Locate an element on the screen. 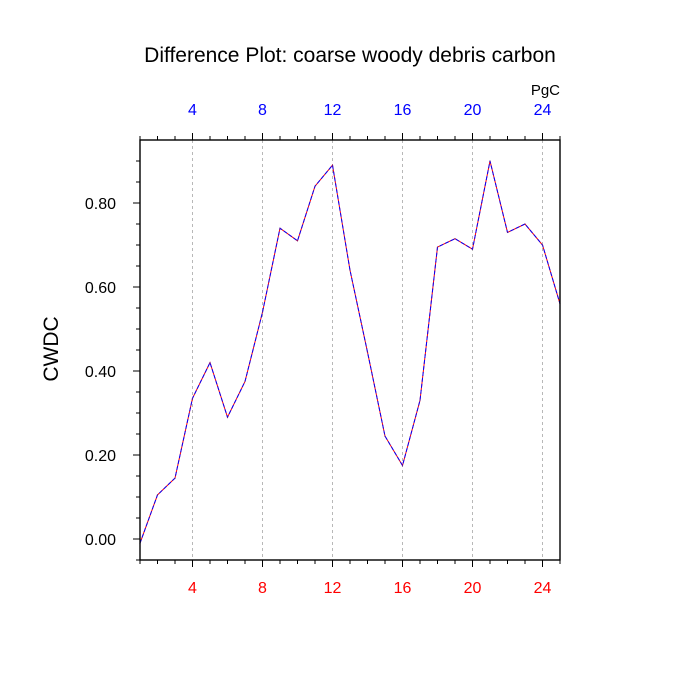  x-tick-label-bottom: 20 is located at coordinates (473, 588).